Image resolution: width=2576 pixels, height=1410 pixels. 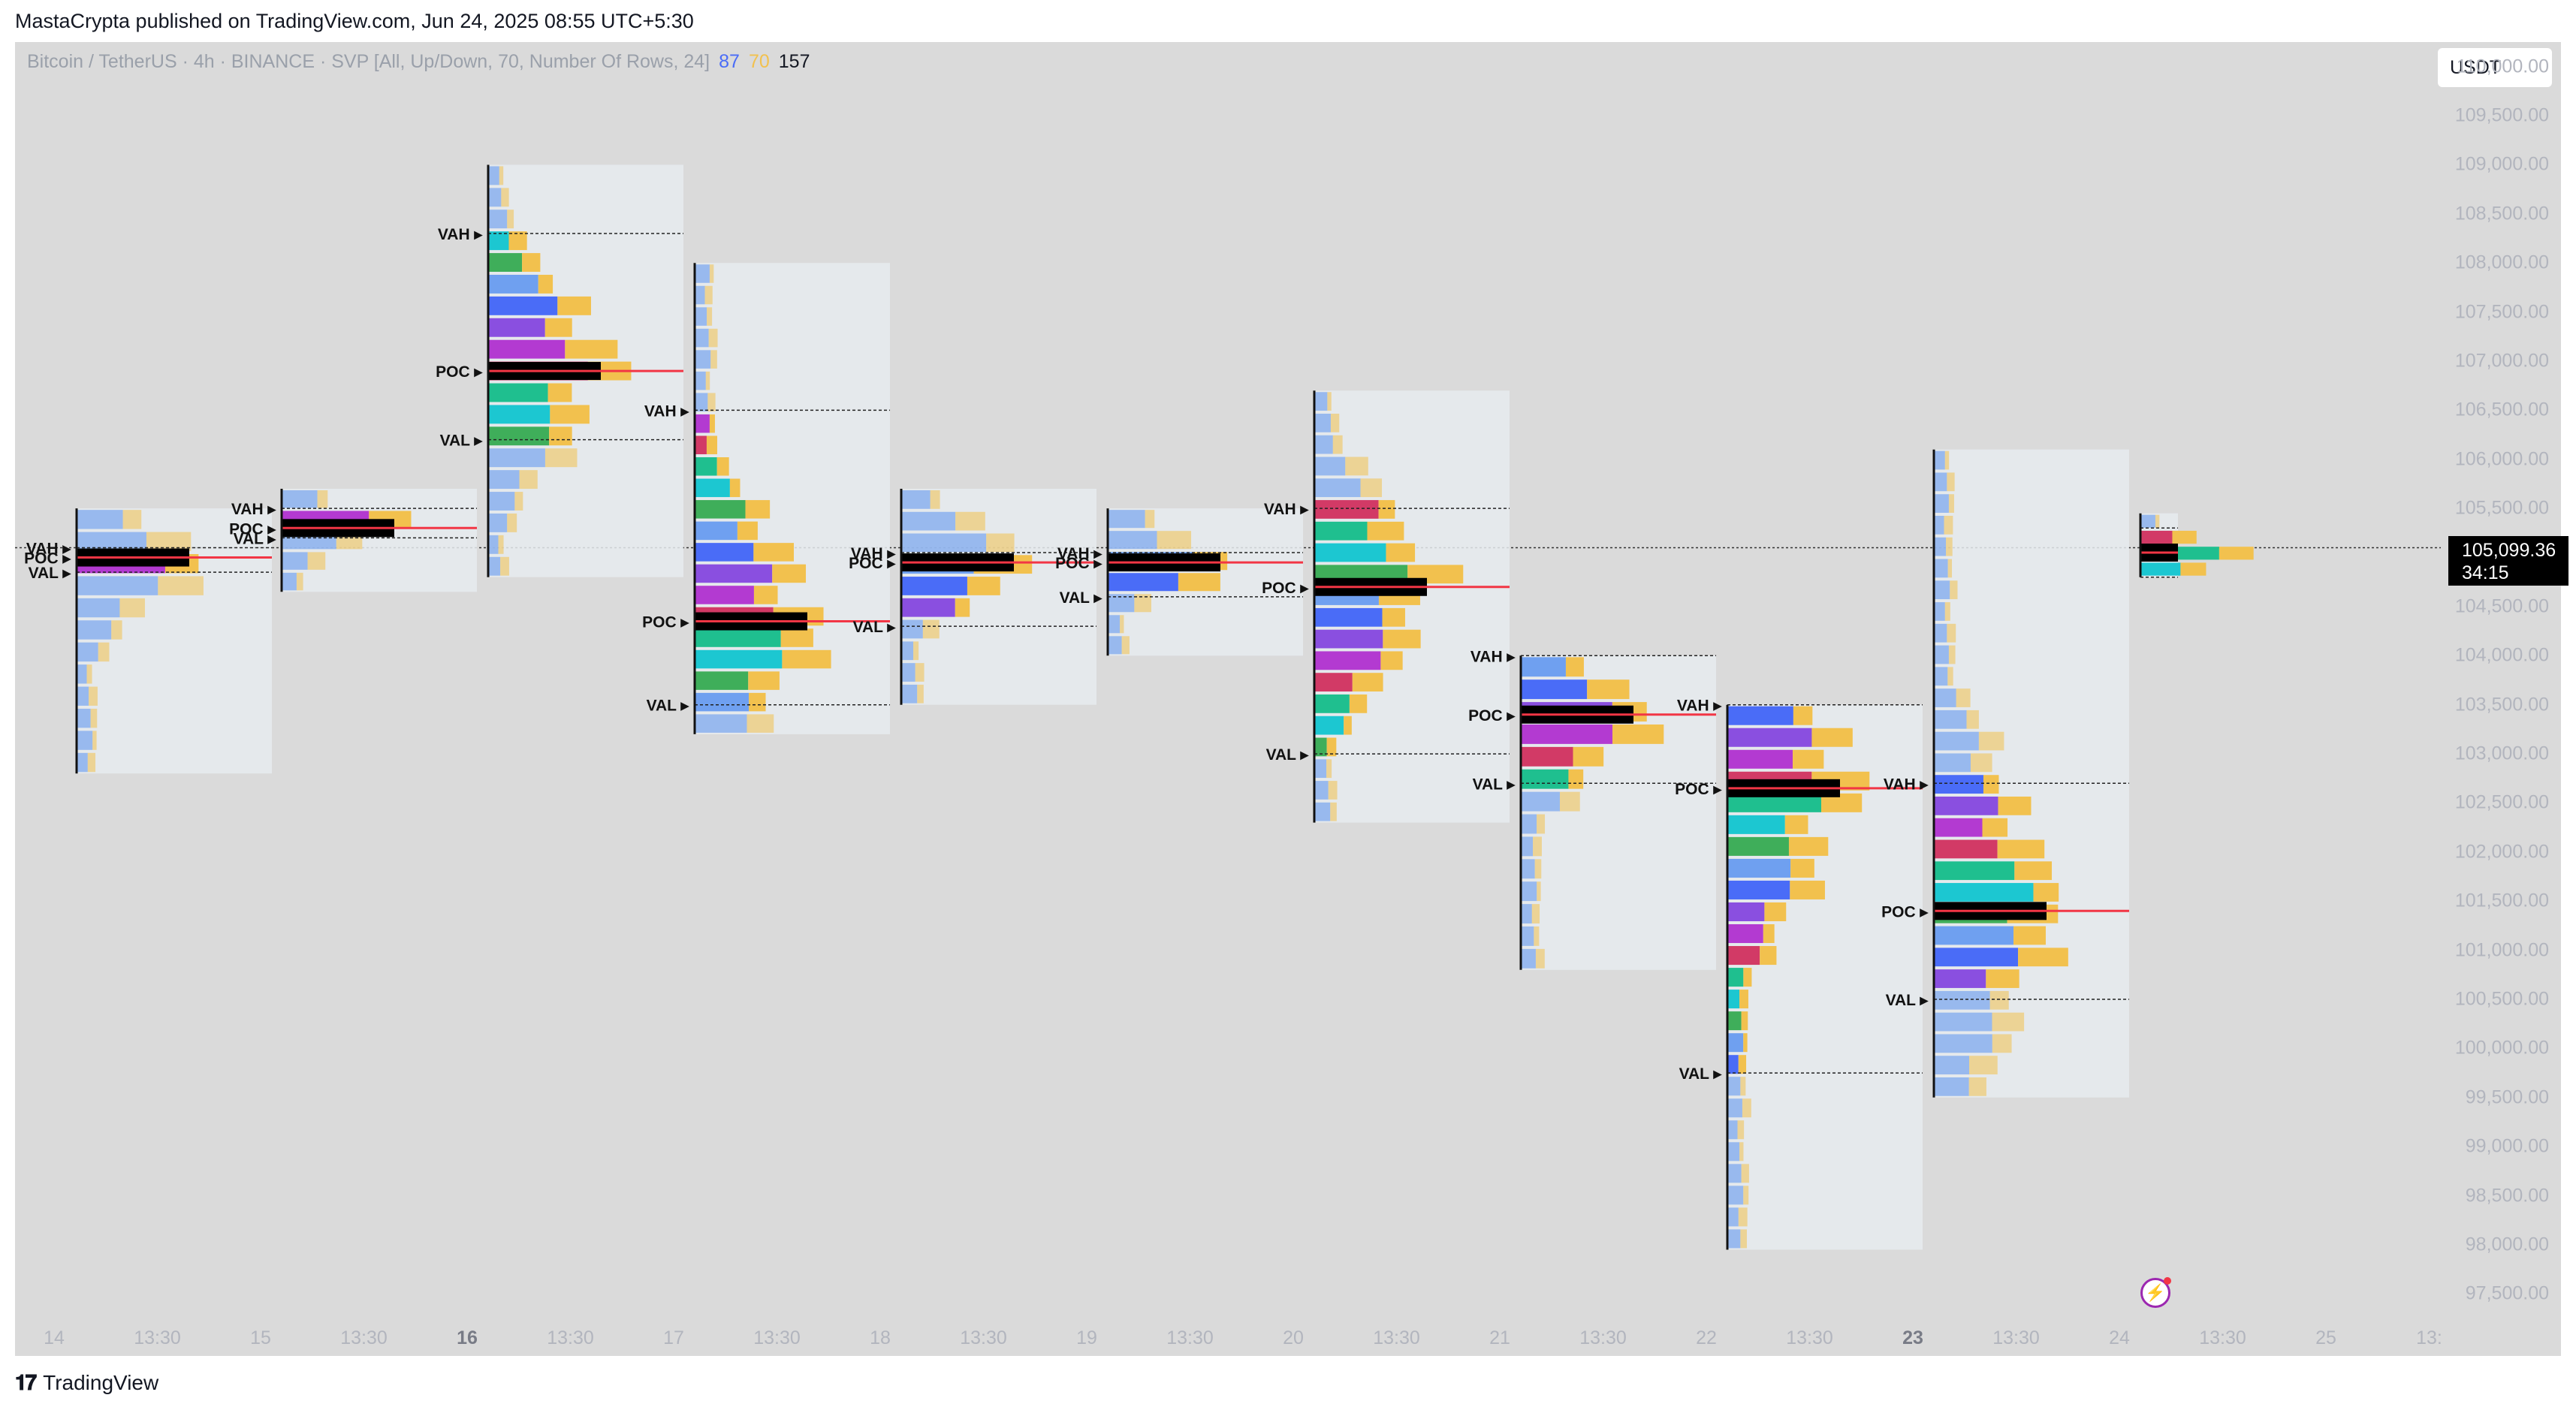 What do you see at coordinates (26, 1382) in the screenshot?
I see `tradingview-logo-icon: 𝟏𝟕` at bounding box center [26, 1382].